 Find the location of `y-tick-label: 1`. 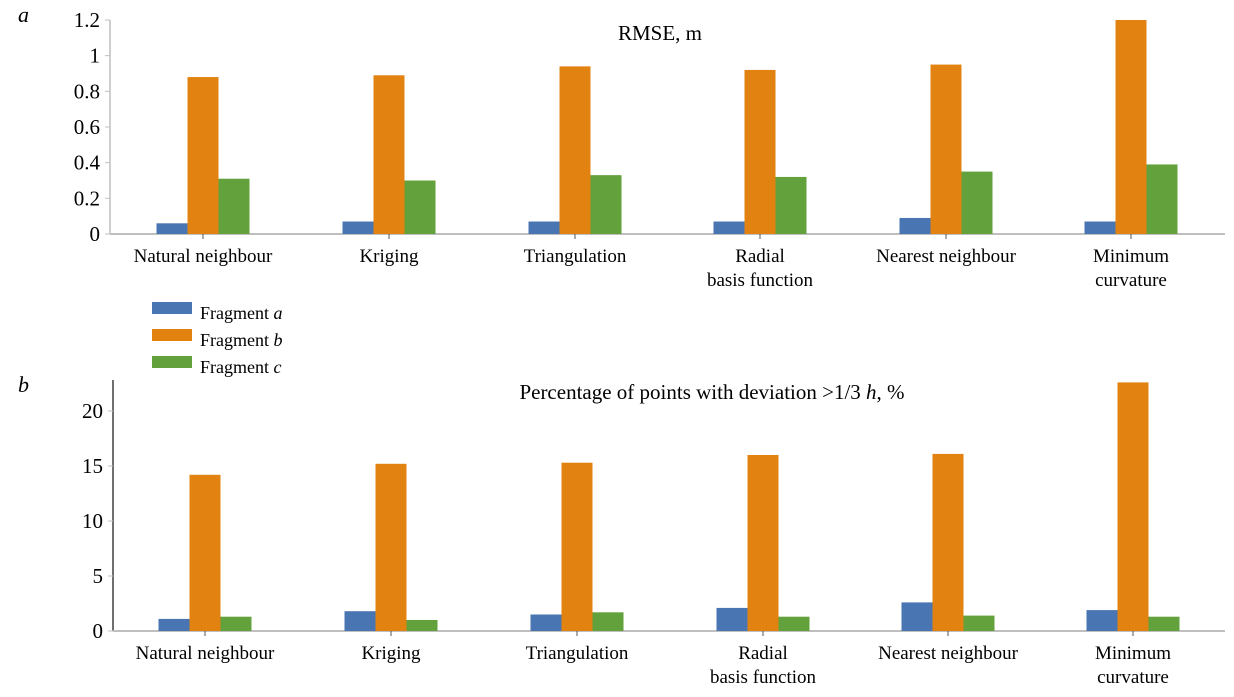

y-tick-label: 1 is located at coordinates (95, 56).